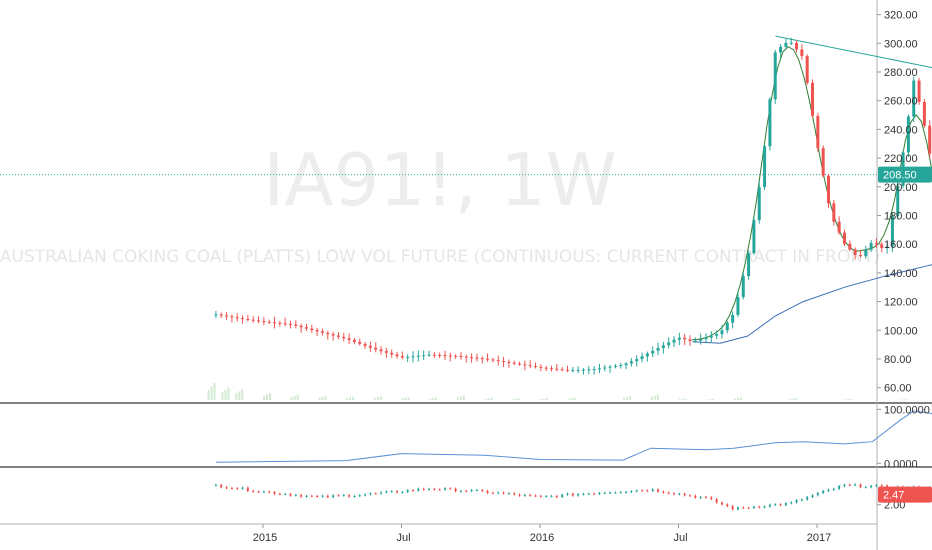  I want to click on volume-bars, so click(558, 391).